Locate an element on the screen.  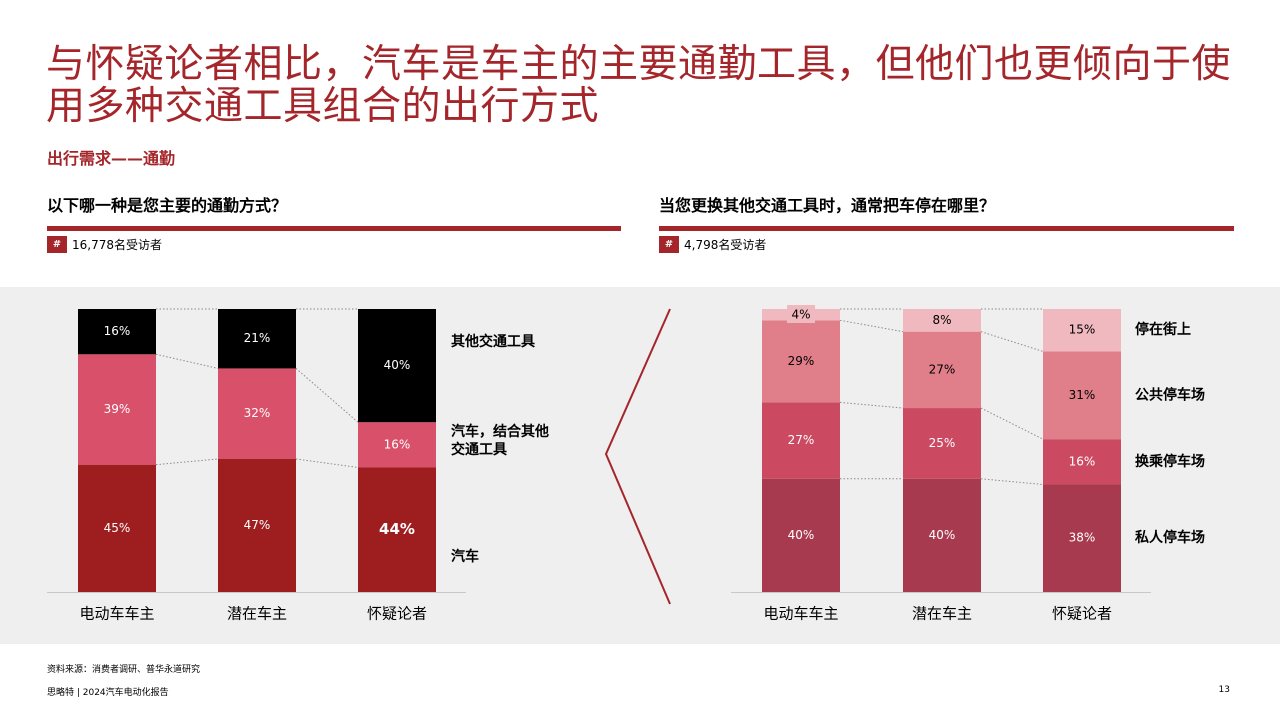
value-label: 4% is located at coordinates (800, 315).